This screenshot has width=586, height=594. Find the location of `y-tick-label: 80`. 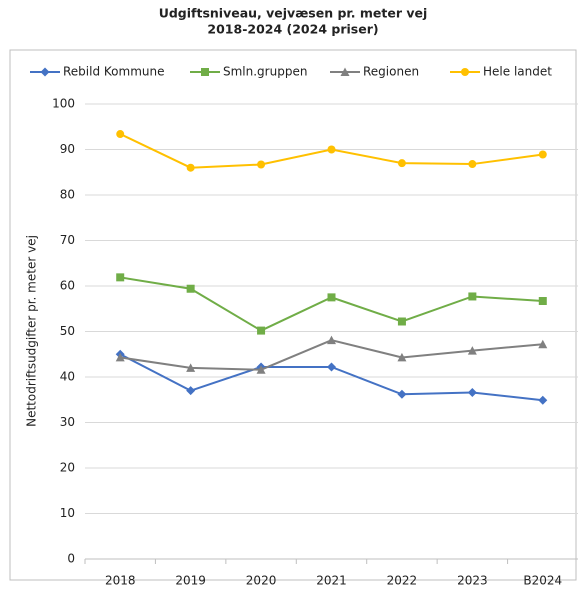

y-tick-label: 80 is located at coordinates (67, 195).